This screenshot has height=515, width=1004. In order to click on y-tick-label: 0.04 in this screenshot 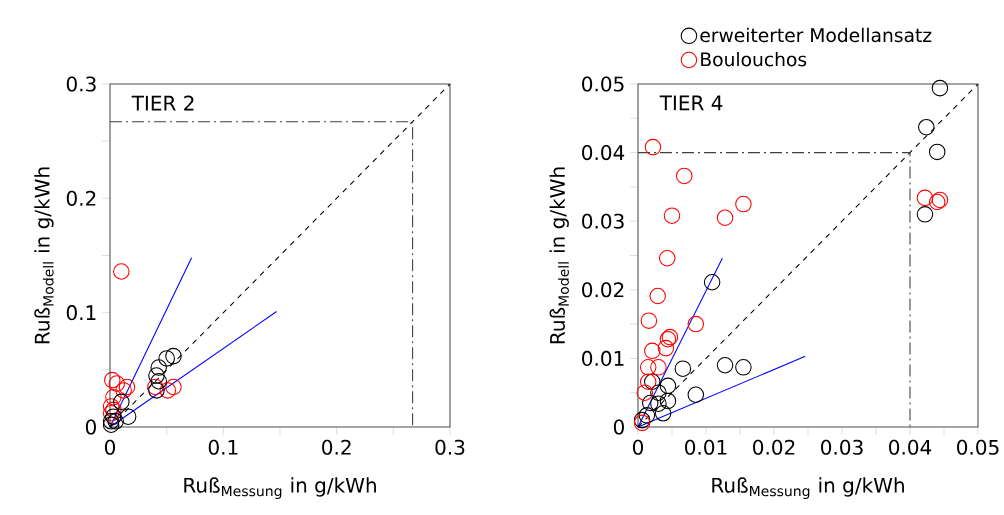, I will do `click(603, 153)`.